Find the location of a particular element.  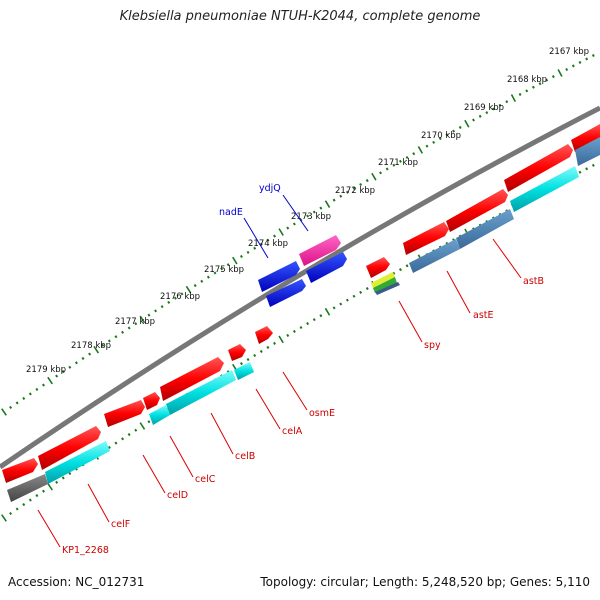

gene-label-celD: celD is located at coordinates (177, 495).